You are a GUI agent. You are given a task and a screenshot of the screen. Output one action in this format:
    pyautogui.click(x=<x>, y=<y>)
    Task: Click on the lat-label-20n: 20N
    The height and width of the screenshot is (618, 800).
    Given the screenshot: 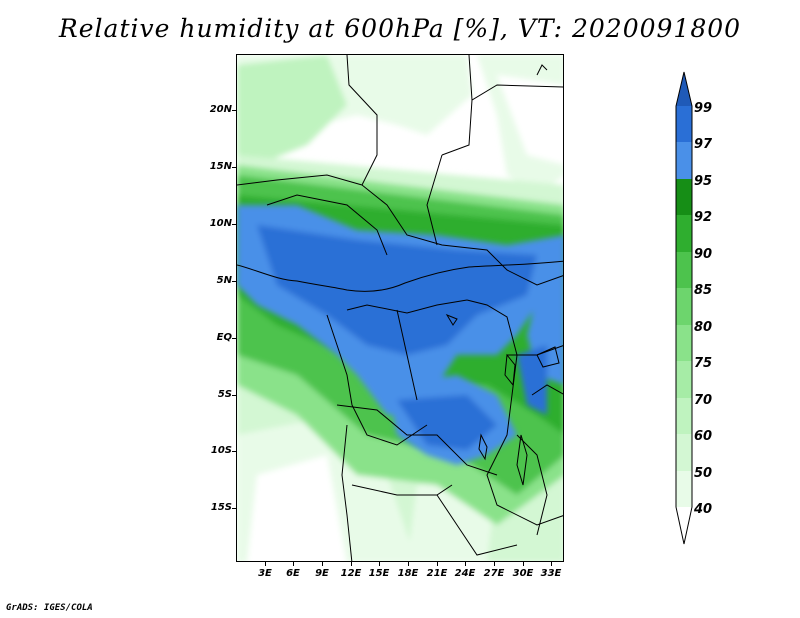 What is the action you would take?
    pyautogui.click(x=220, y=109)
    